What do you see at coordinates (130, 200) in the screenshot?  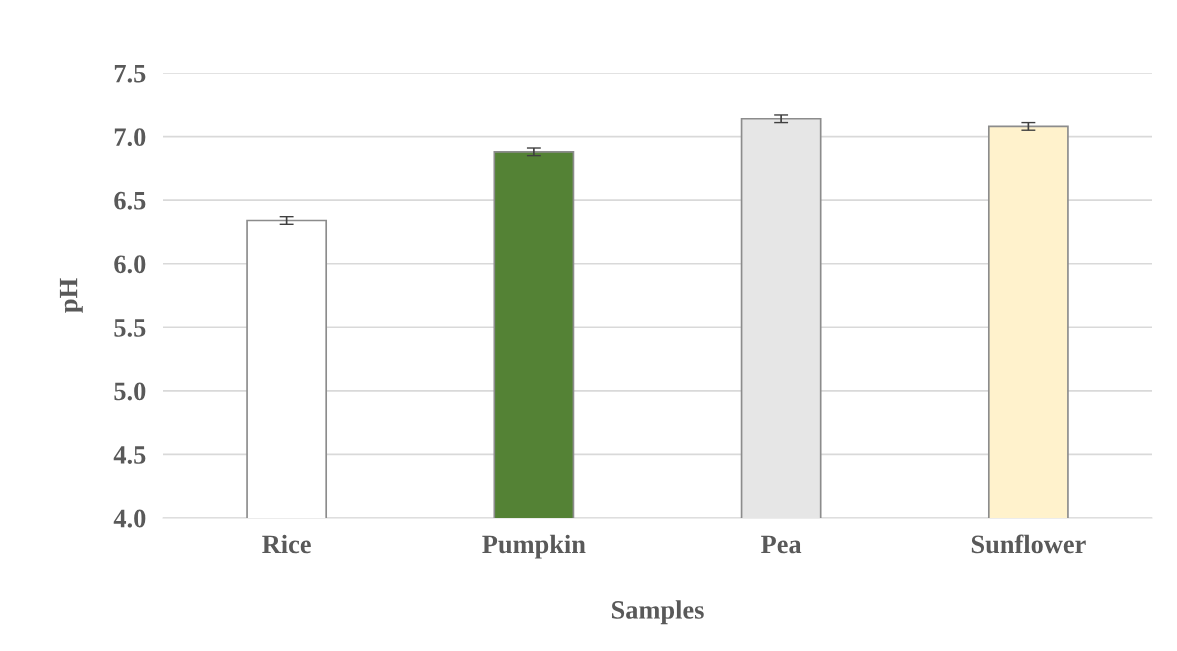 I see `y-tick-label: 6.5` at bounding box center [130, 200].